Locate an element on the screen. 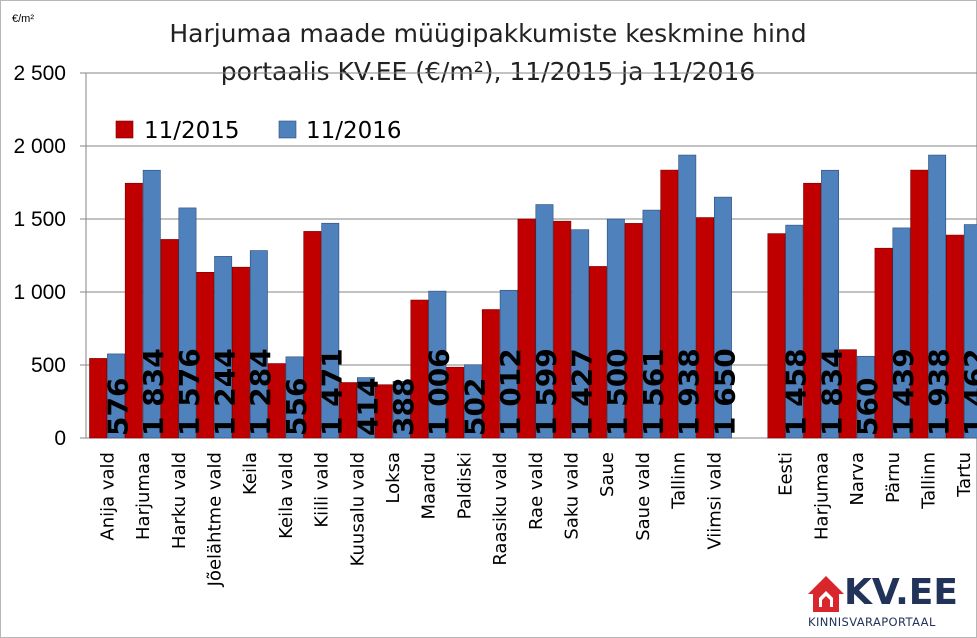 The height and width of the screenshot is (638, 977). x-axis-label: Keila is located at coordinates (250, 473).